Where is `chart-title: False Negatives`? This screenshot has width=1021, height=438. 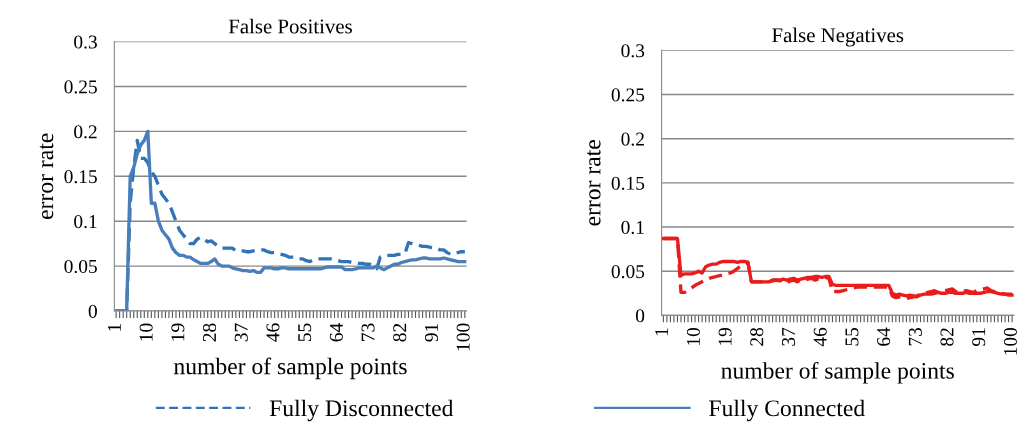 chart-title: False Negatives is located at coordinates (838, 37).